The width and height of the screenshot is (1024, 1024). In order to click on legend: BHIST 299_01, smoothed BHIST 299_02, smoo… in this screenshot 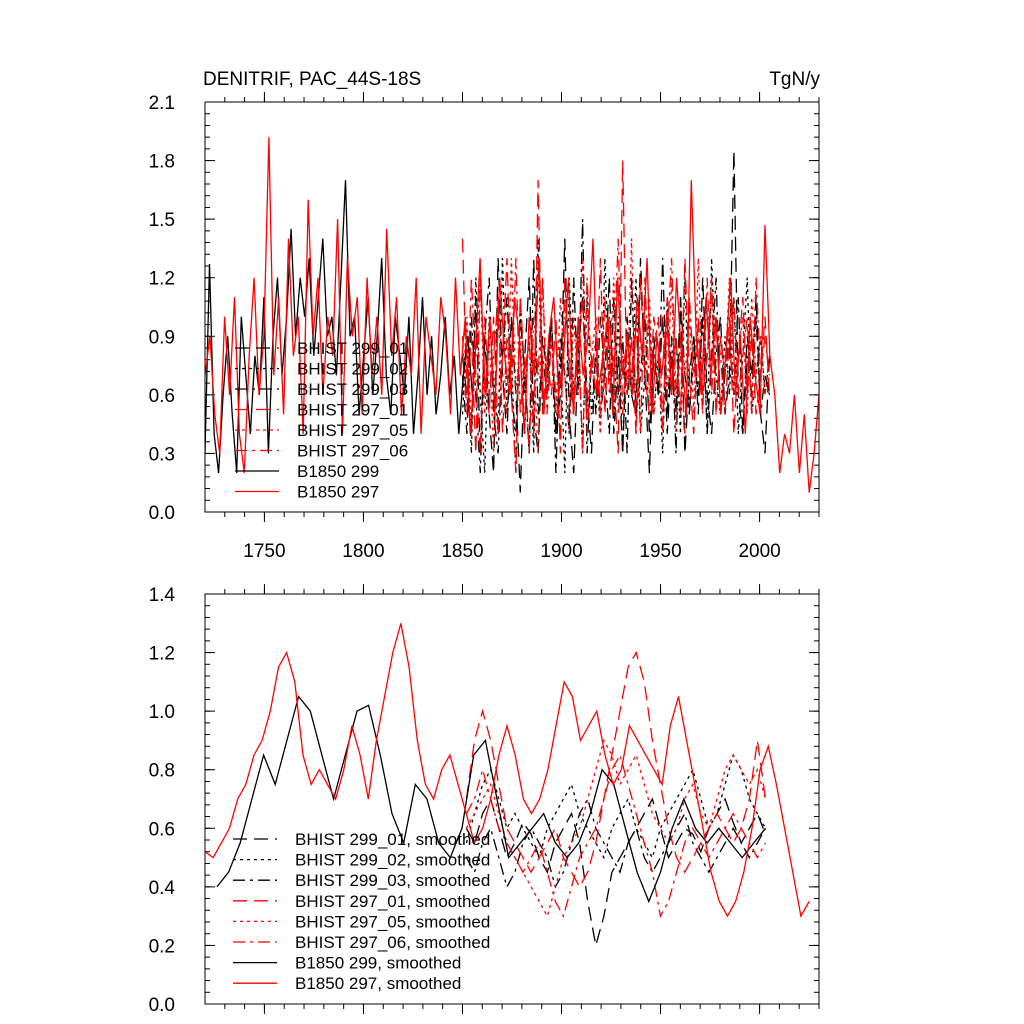, I will do `click(361, 911)`.